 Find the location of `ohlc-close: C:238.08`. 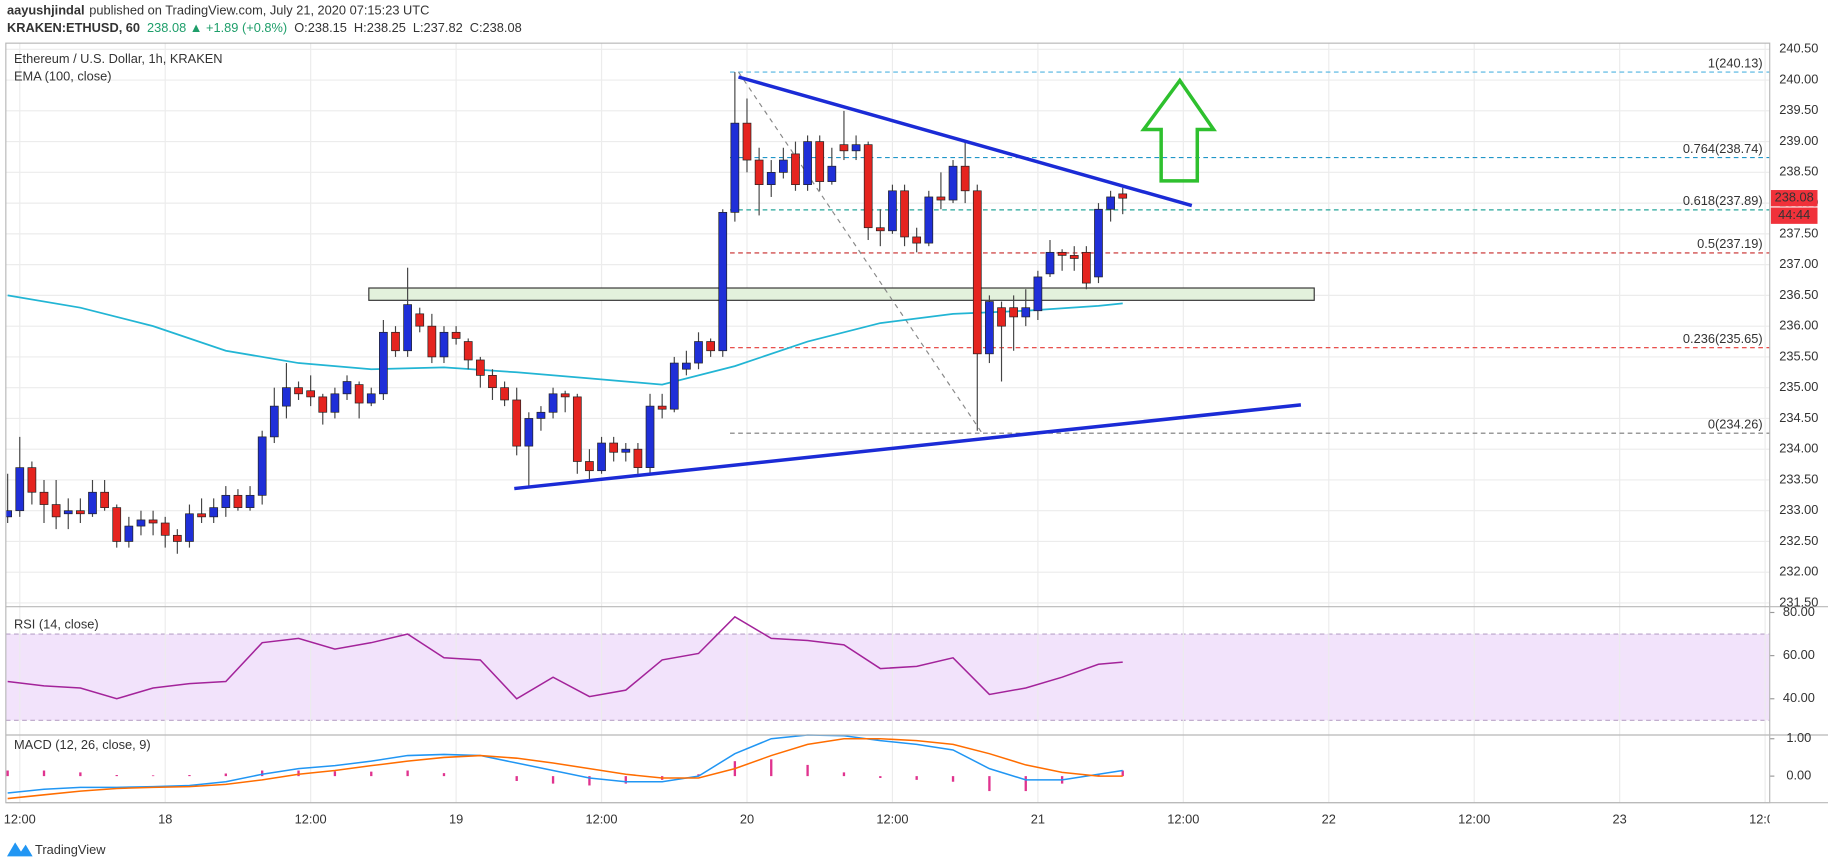

ohlc-close: C:238.08 is located at coordinates (496, 28).